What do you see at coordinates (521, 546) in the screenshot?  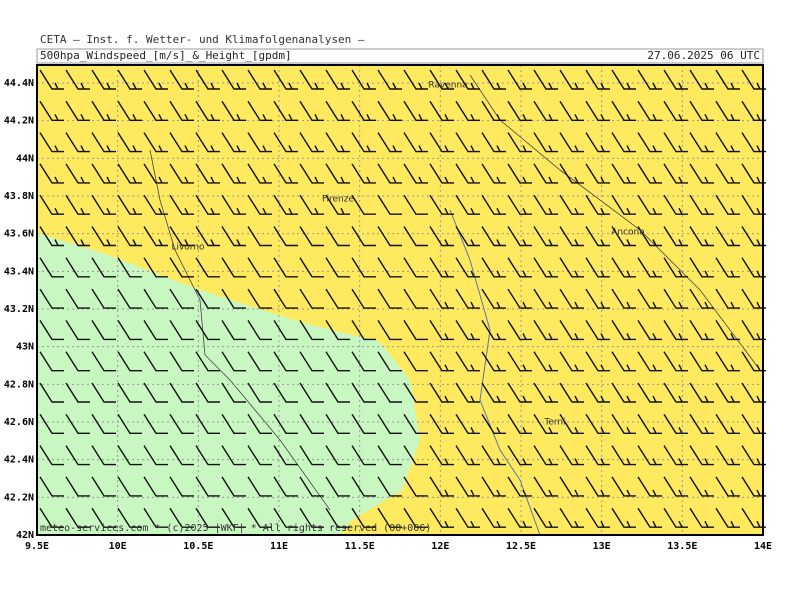 I see `x-tick-label: 12.5E` at bounding box center [521, 546].